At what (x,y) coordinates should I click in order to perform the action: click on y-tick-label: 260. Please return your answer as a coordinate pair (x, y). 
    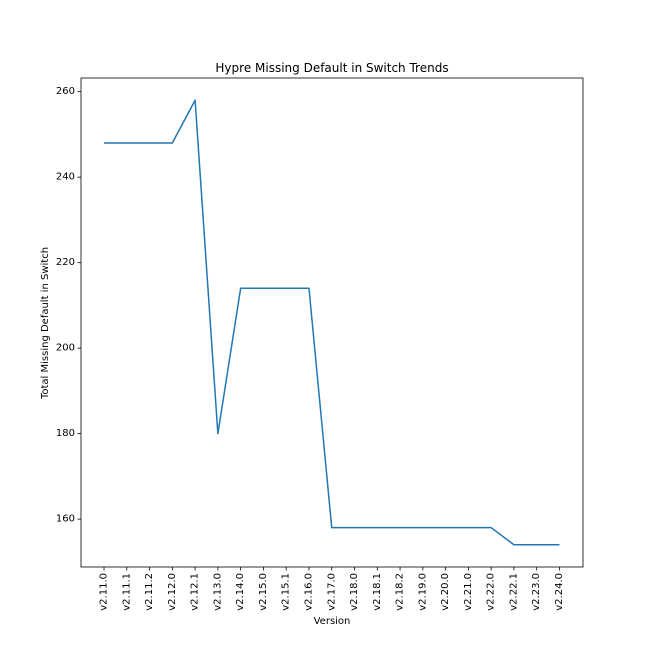
    Looking at the image, I should click on (65, 91).